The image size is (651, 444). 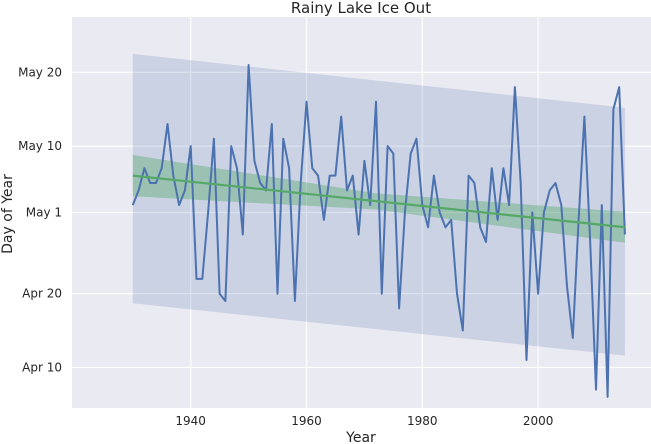 What do you see at coordinates (190, 421) in the screenshot?
I see `x-tick-label: 1940` at bounding box center [190, 421].